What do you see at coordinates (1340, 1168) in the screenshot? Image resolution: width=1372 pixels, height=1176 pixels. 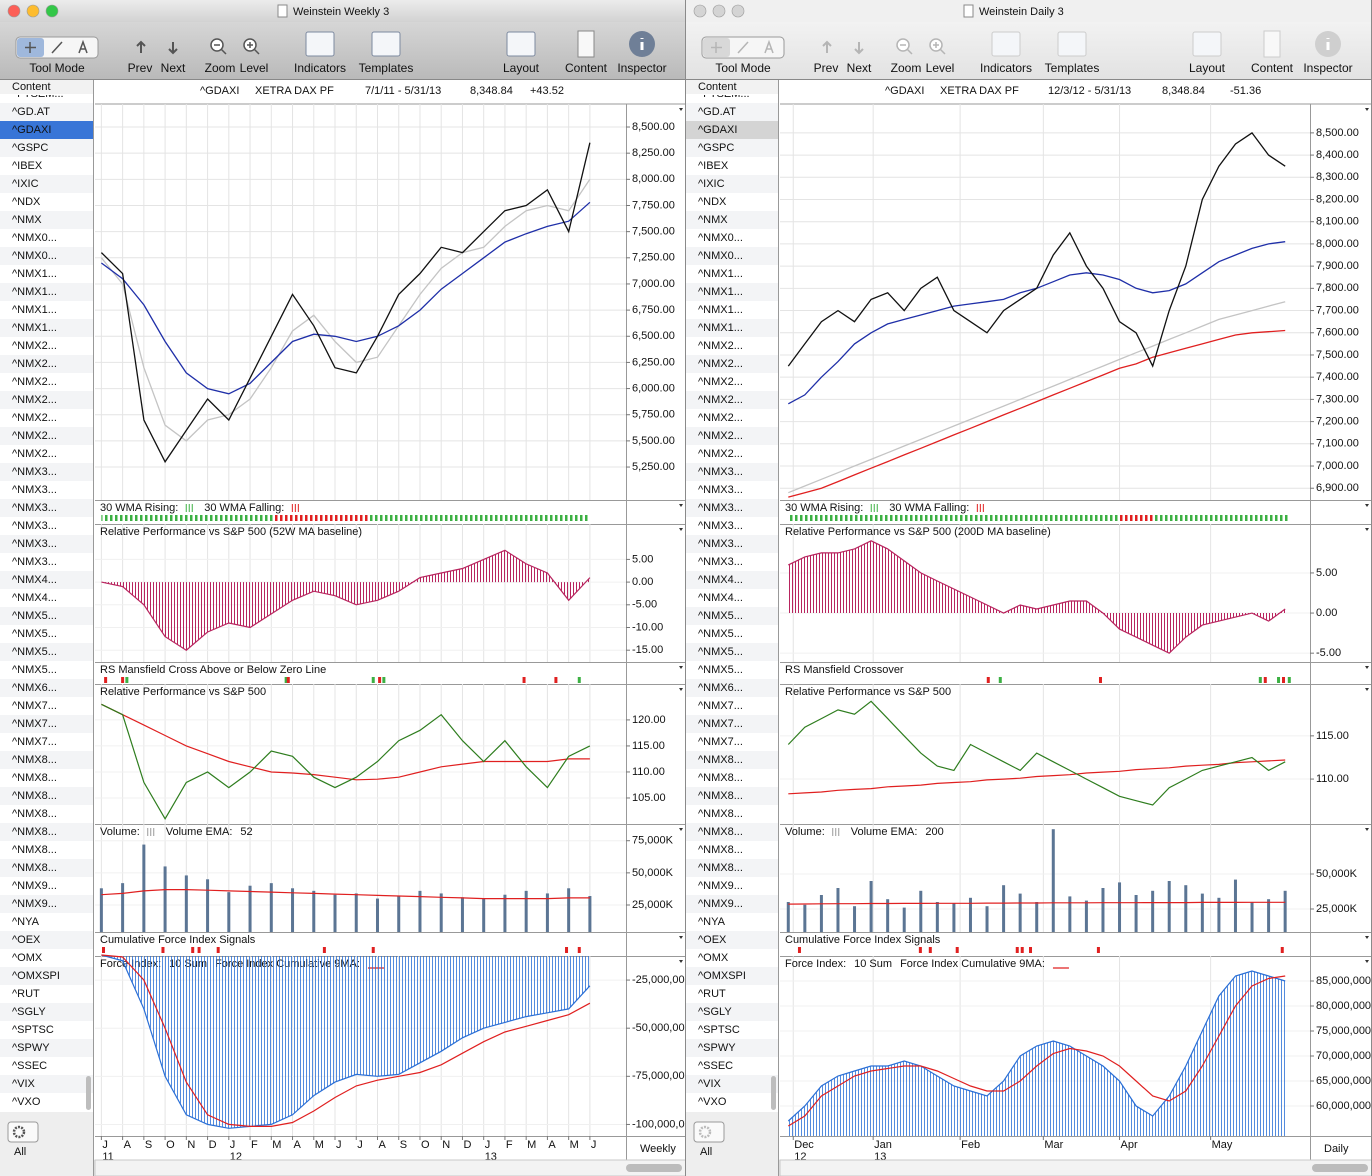 I see `scrollbar-knob` at bounding box center [1340, 1168].